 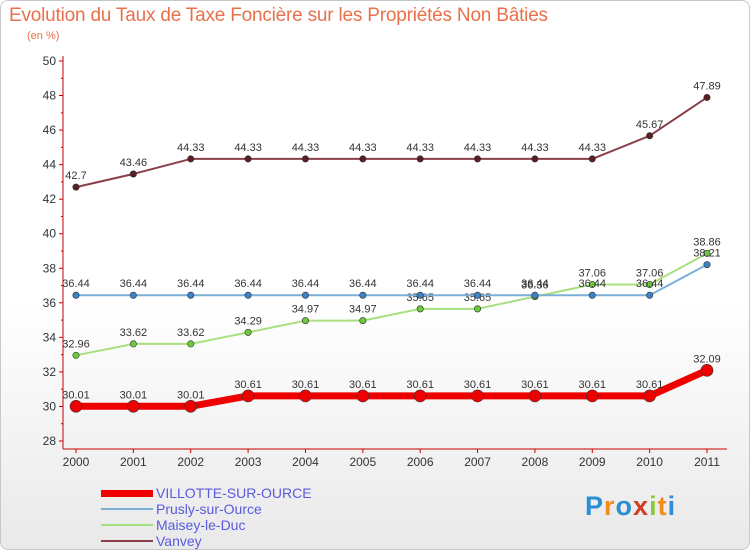 I want to click on legend-label: Vanvey, so click(x=179, y=541).